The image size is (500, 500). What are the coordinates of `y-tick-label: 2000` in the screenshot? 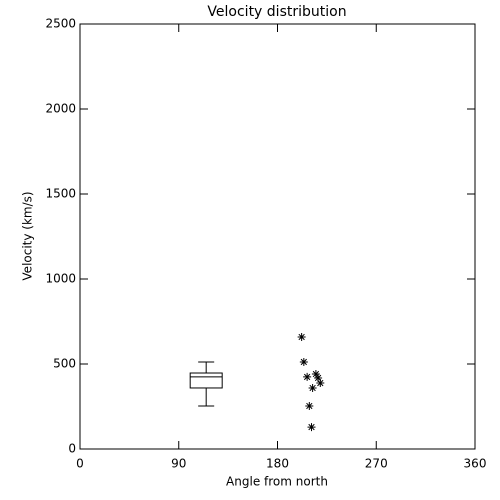 It's located at (60, 109).